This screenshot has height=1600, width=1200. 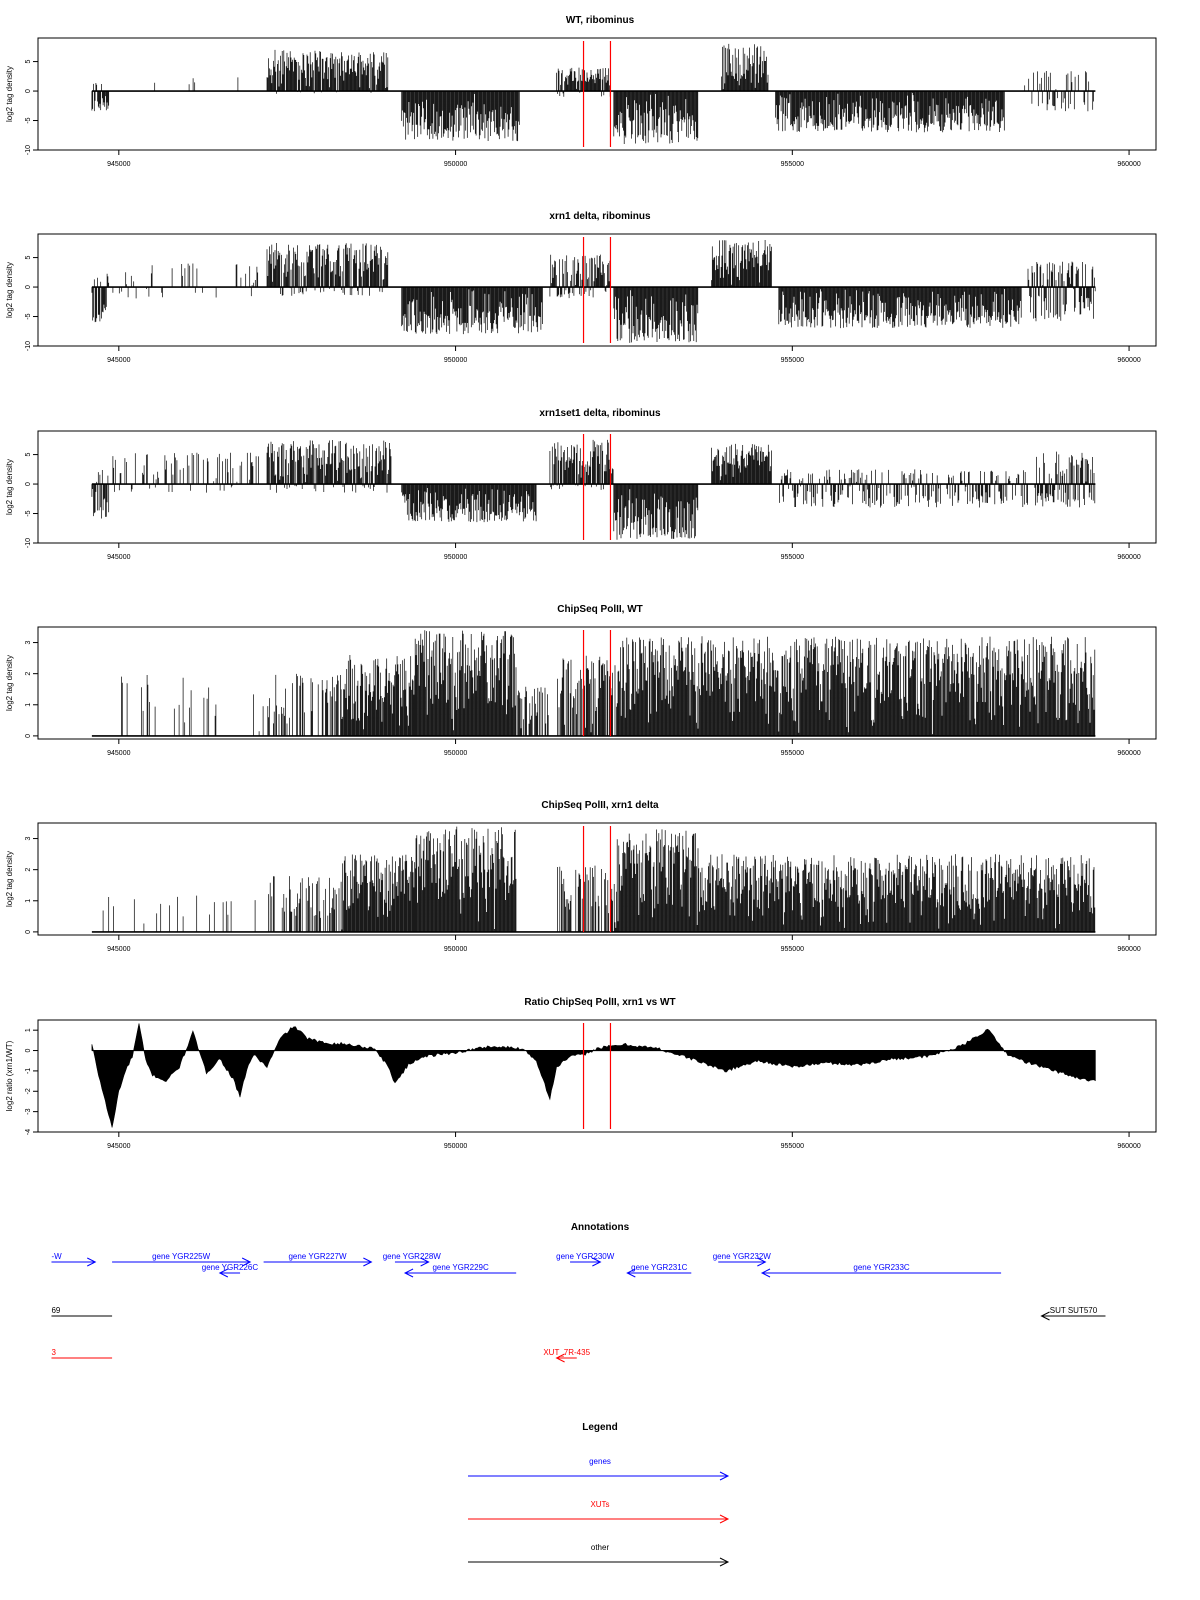 I want to click on gene-label: gene YGR226C, so click(x=230, y=1267).